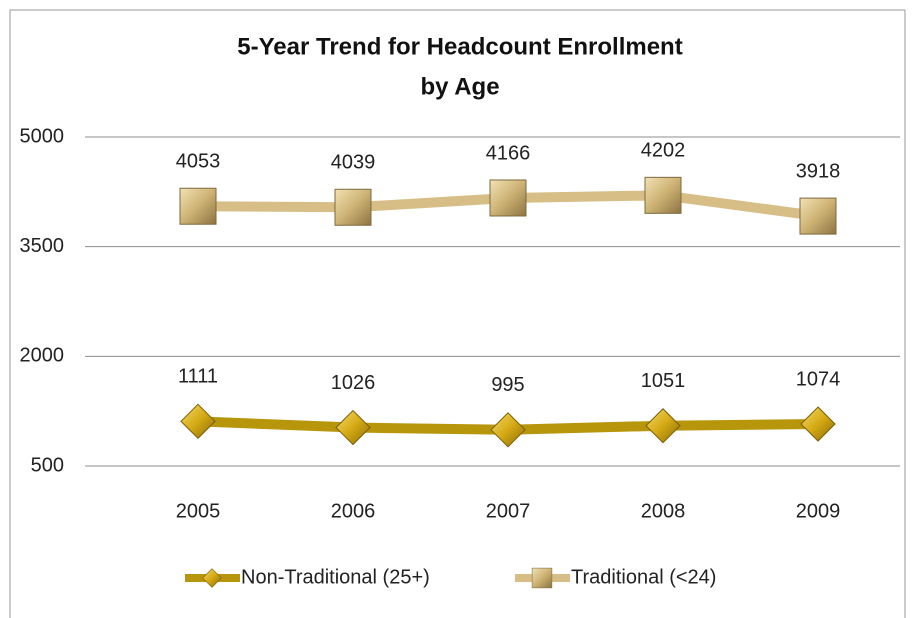  Describe the element at coordinates (818, 511) in the screenshot. I see `x-tick-label: 2009` at that location.